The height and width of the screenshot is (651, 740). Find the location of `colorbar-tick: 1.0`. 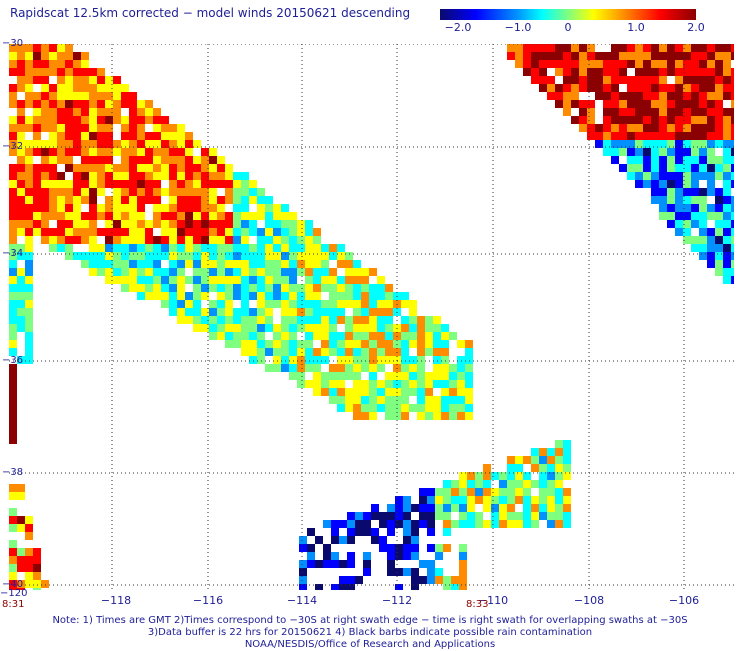

colorbar-tick: 1.0 is located at coordinates (636, 27).